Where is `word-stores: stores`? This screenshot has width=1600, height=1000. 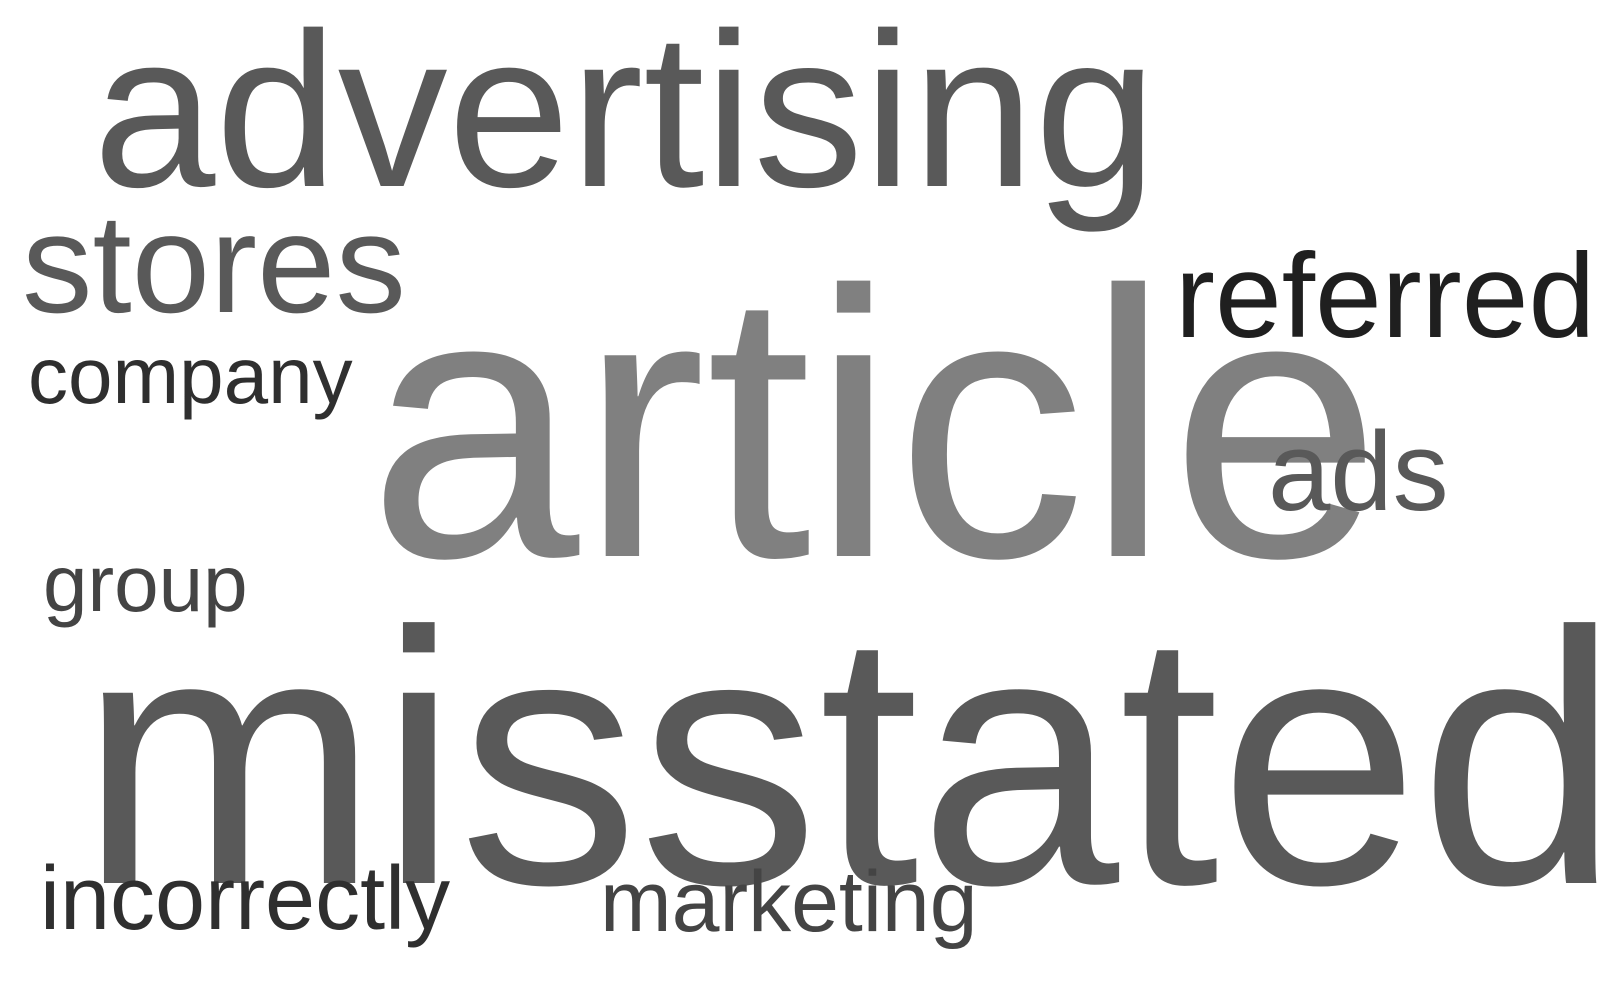 word-stores: stores is located at coordinates (214, 263).